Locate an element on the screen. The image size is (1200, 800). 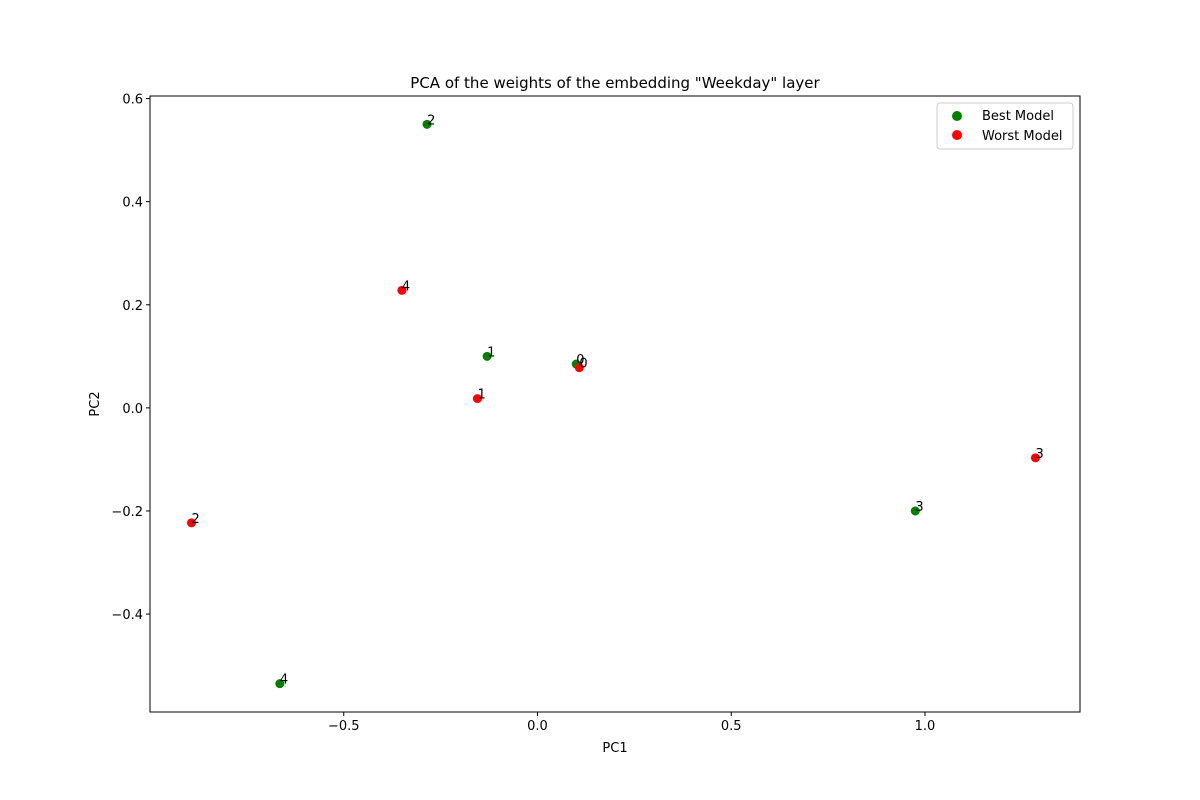
point-label-best-model: 1 is located at coordinates (491, 352).